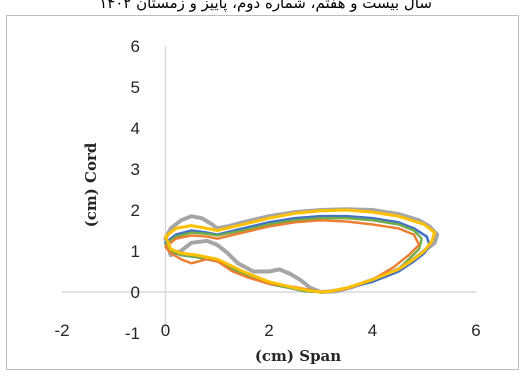 The image size is (531, 376). I want to click on y-tick-label: 2, so click(135, 210).